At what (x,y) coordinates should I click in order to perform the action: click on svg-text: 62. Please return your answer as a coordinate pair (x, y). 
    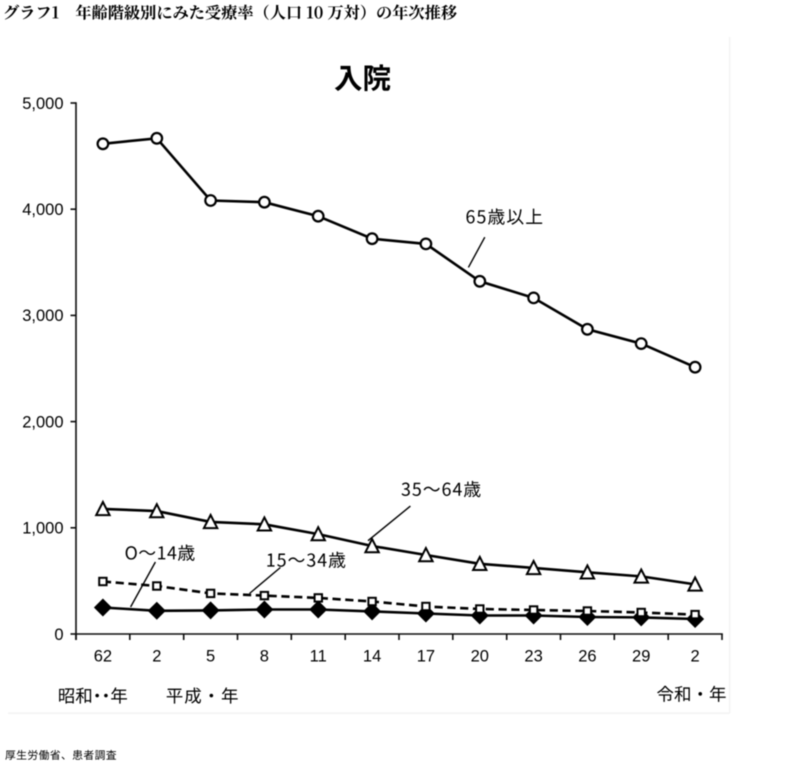
    Looking at the image, I should click on (103, 657).